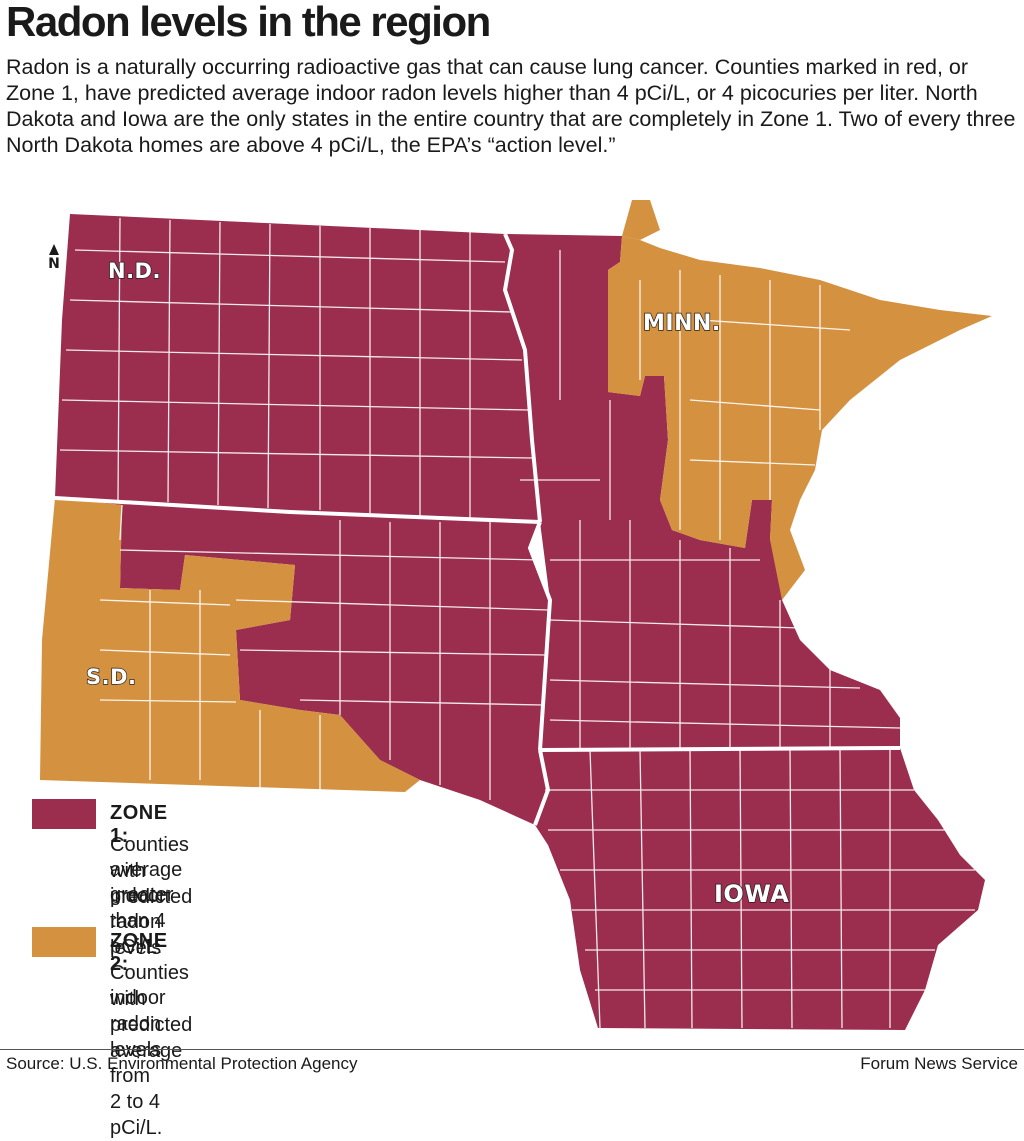 This screenshot has height=1141, width=1024. Describe the element at coordinates (248, 22) in the screenshot. I see `page-title: Radon levels in the region` at that location.